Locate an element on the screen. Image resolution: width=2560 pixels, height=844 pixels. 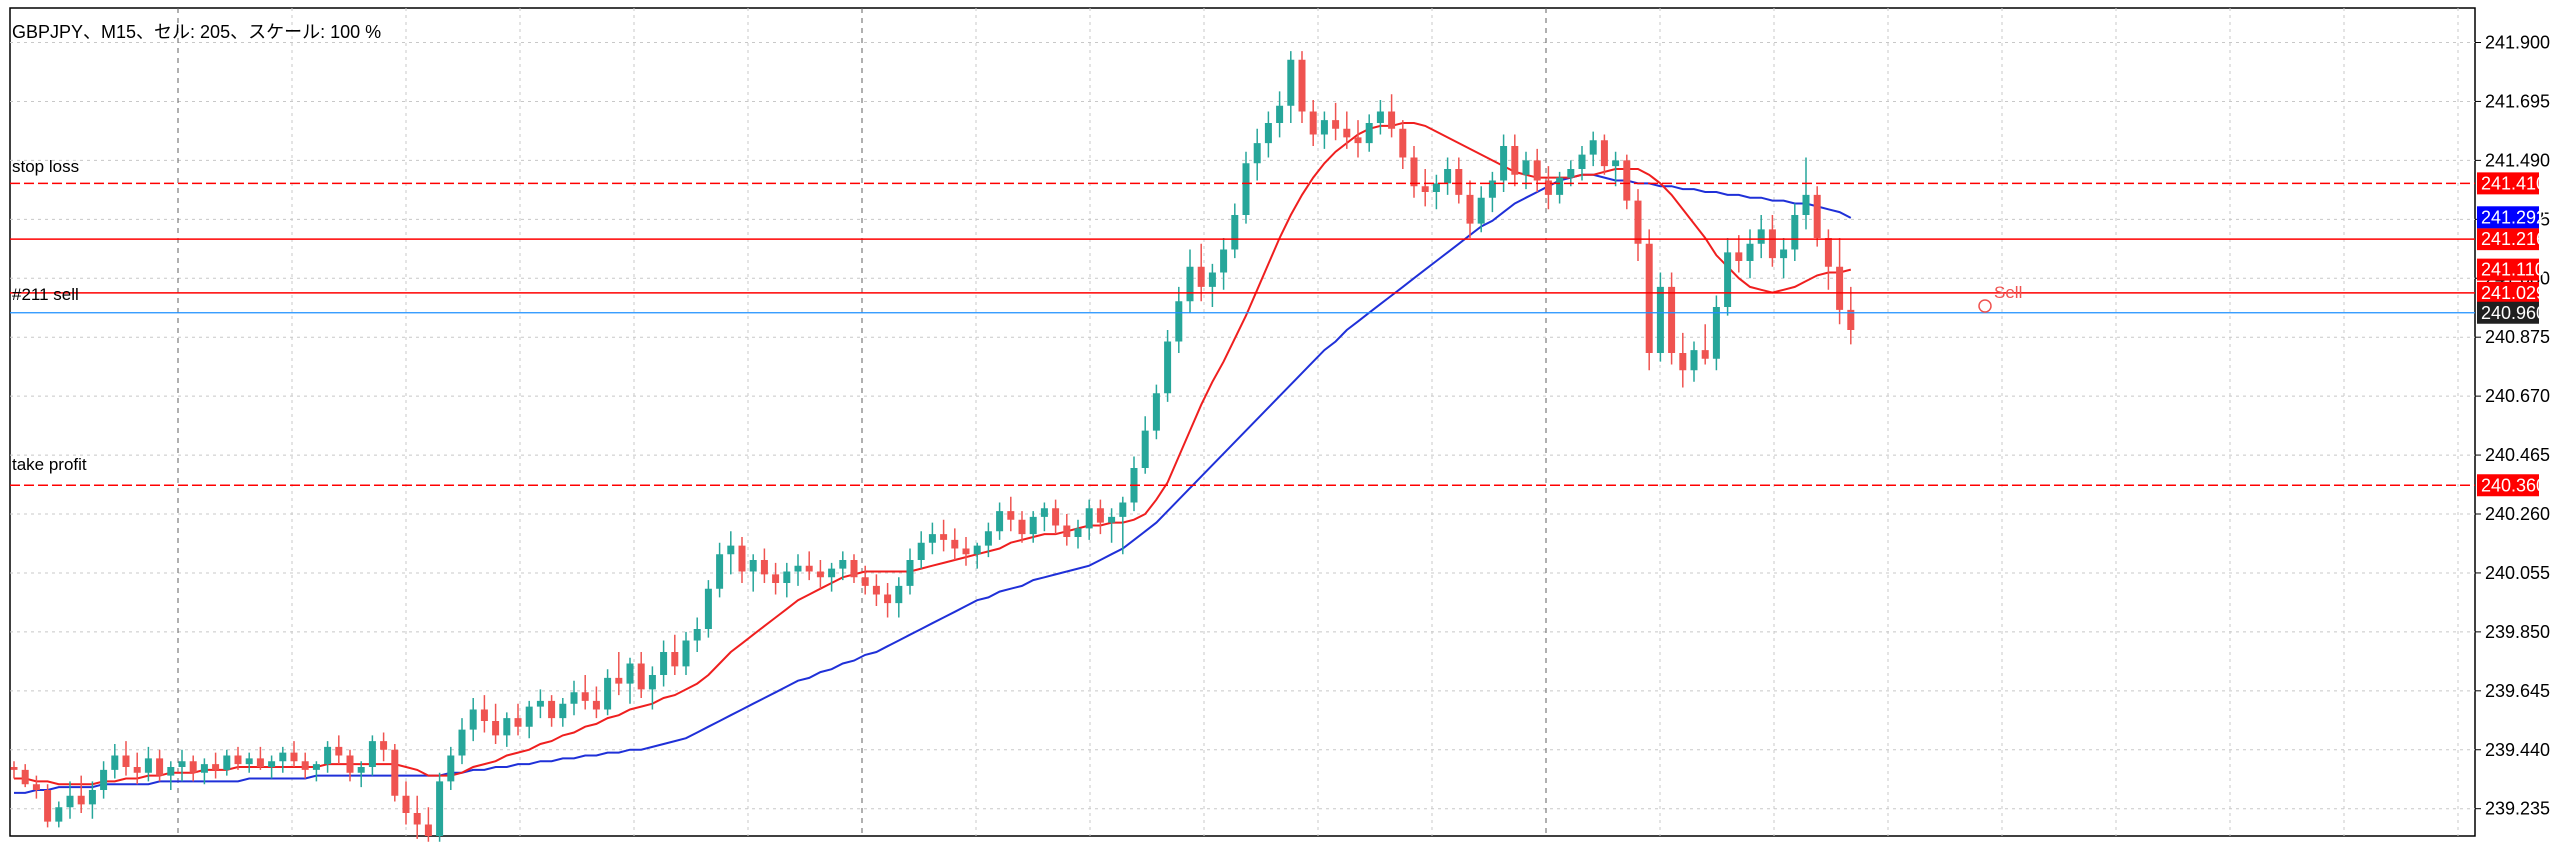
order-marker: Sell is located at coordinates (2000, 298).